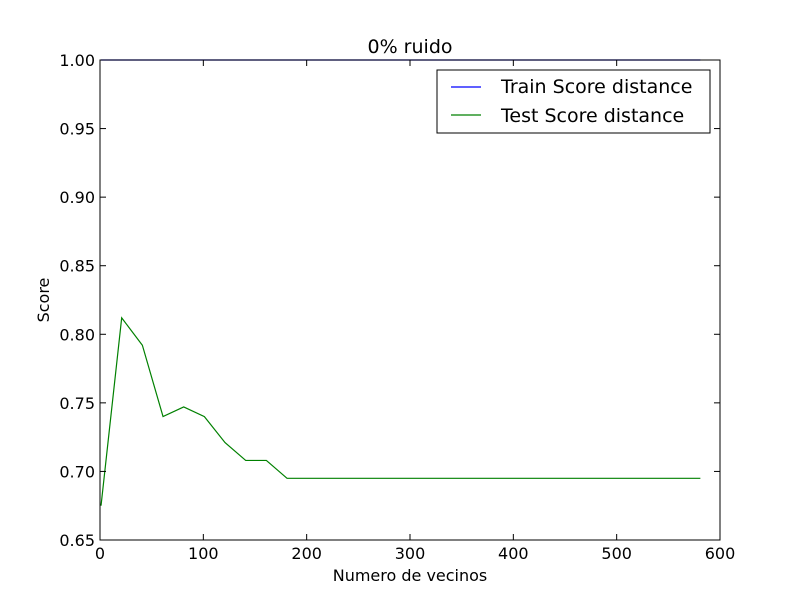  Describe the element at coordinates (513, 553) in the screenshot. I see `x-tick-label: 400` at that location.